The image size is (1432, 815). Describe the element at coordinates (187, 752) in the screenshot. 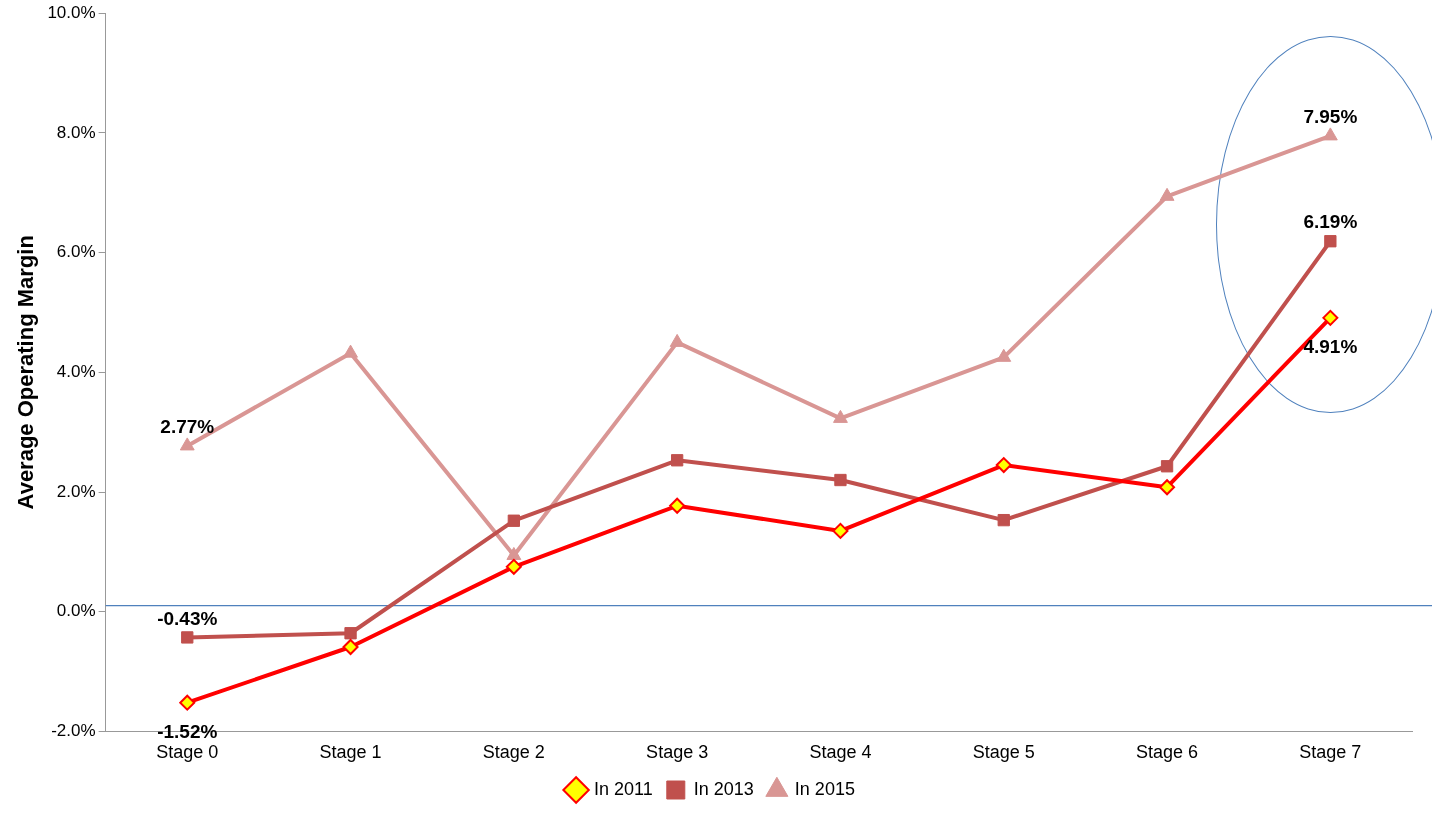

I see `x-tick-label: Stage 0` at that location.